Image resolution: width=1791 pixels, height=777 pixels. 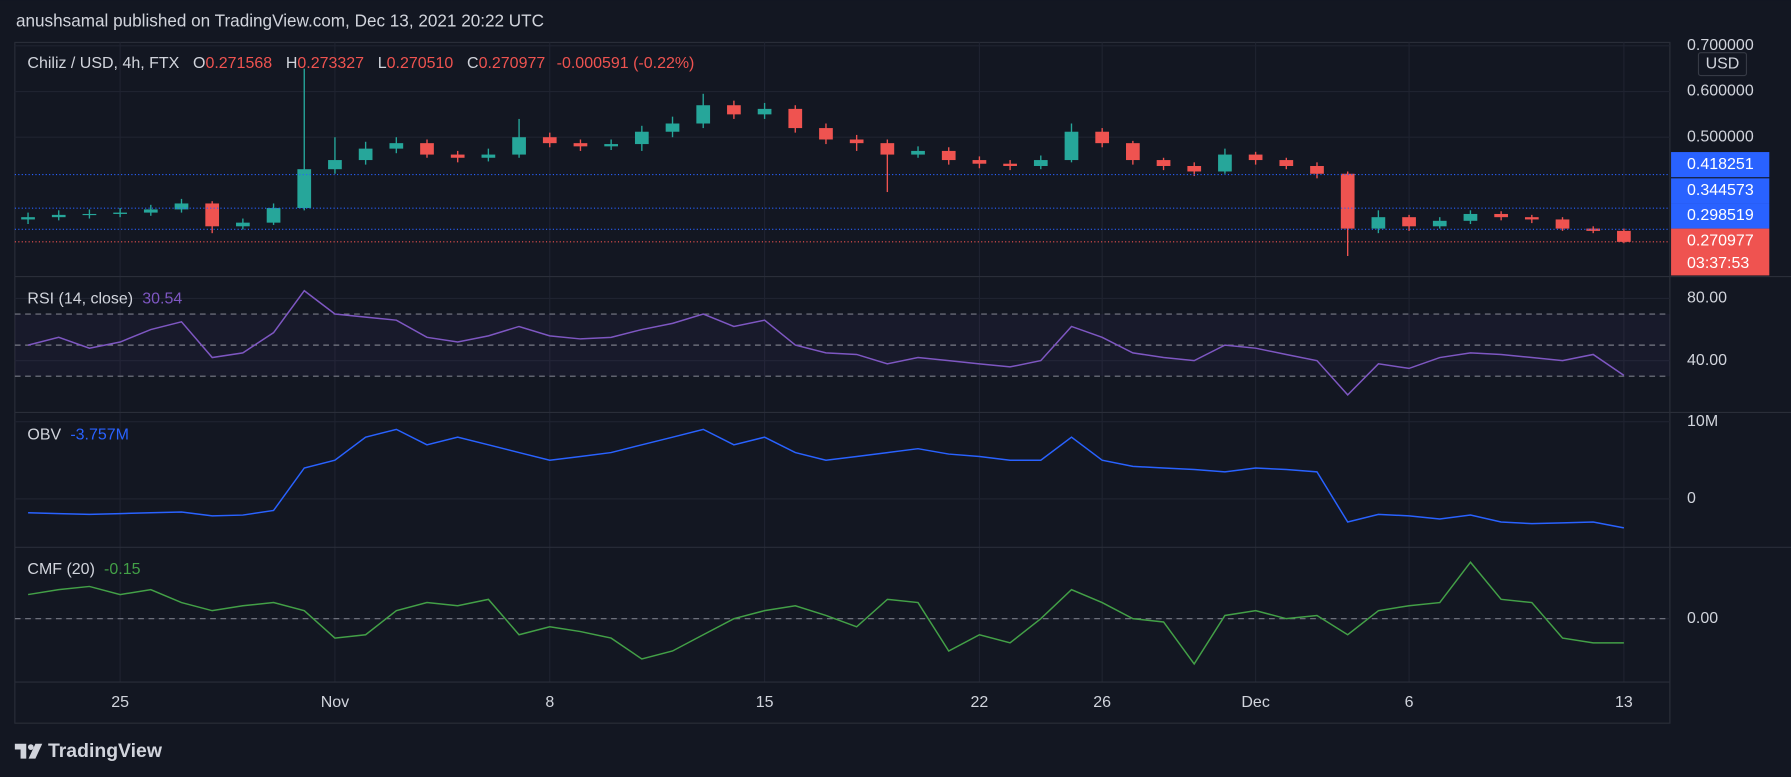 What do you see at coordinates (1102, 702) in the screenshot?
I see `x-tick-label: 26` at bounding box center [1102, 702].